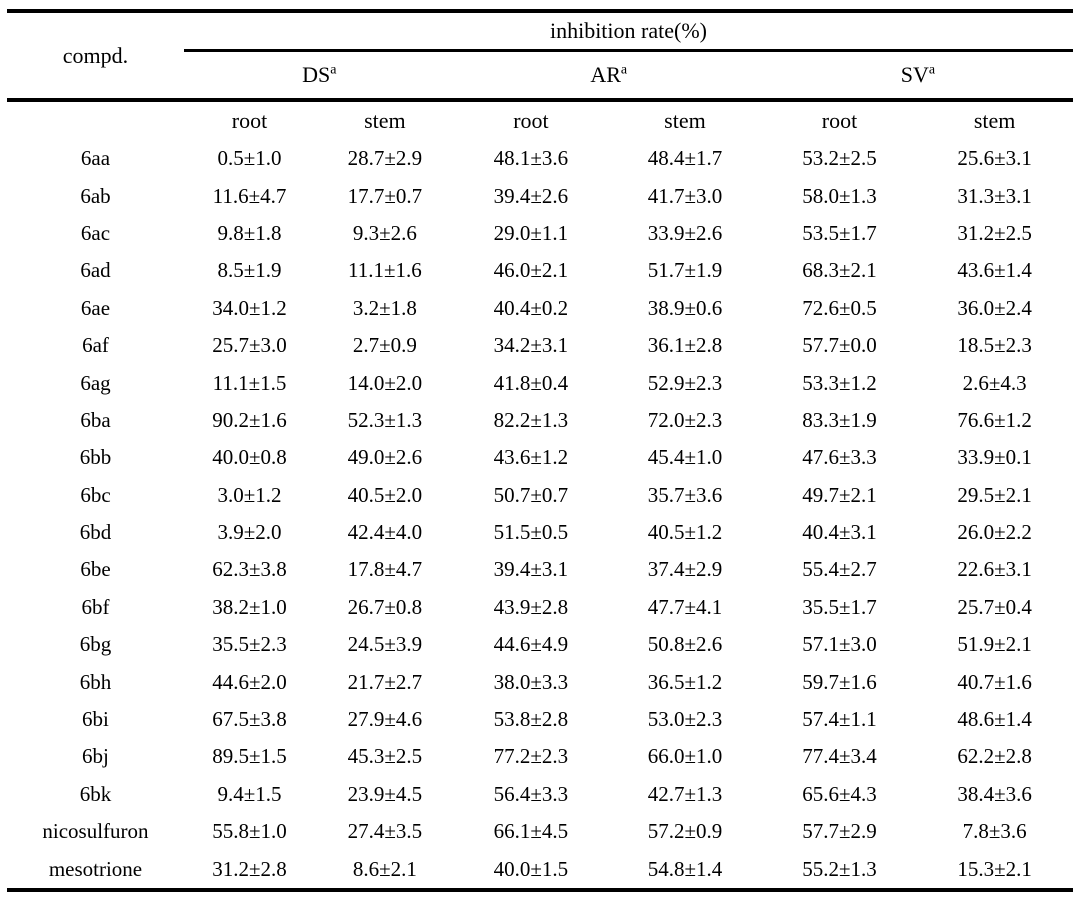  I want to click on value-cell: 39.4±3.1, so click(531, 569).